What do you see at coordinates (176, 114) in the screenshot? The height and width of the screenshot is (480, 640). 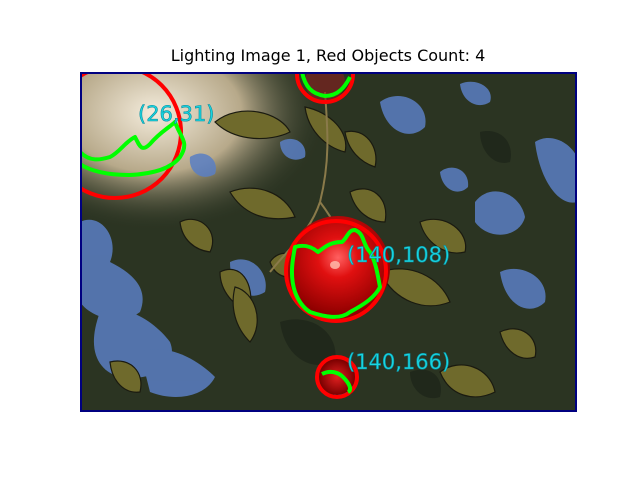 I see `coord-label-1: (26,31)` at bounding box center [176, 114].